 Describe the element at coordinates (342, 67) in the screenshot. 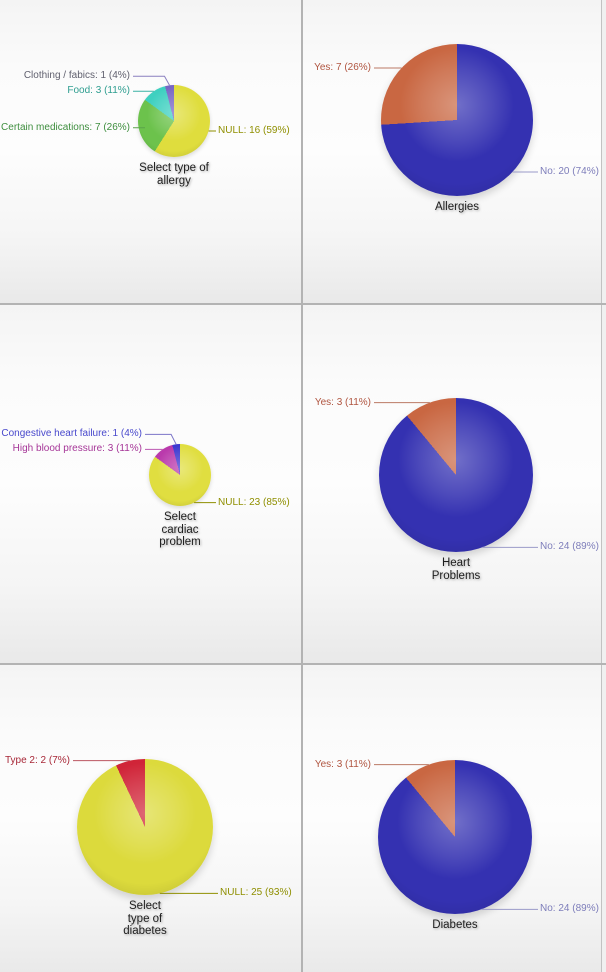

I see `slice-label-yes: Yes: 7 (26%)` at that location.